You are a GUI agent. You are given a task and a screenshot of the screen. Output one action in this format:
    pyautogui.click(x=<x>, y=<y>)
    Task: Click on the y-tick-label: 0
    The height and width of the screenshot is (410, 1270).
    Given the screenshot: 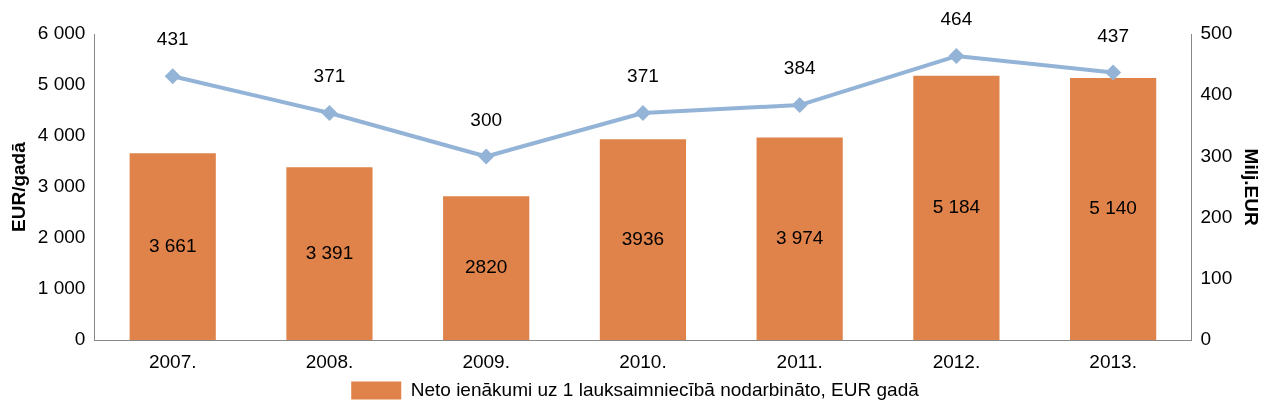 What is the action you would take?
    pyautogui.click(x=80, y=339)
    